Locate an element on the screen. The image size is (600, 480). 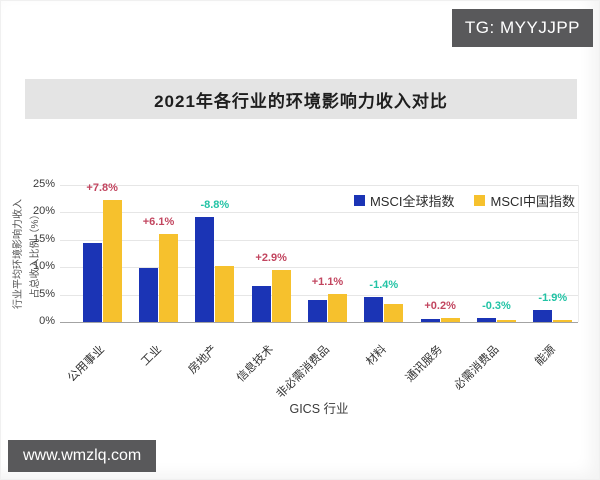
x-axis-title: GICS 行业 is located at coordinates (319, 409).